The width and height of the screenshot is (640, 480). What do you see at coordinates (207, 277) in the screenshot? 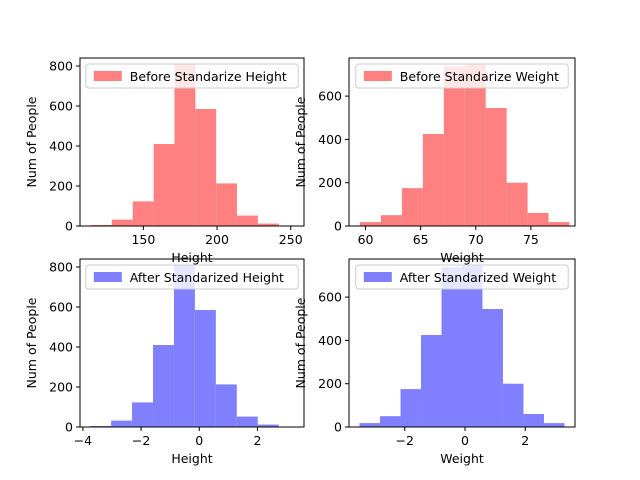
I see `legend-label: After Standarized Height` at bounding box center [207, 277].